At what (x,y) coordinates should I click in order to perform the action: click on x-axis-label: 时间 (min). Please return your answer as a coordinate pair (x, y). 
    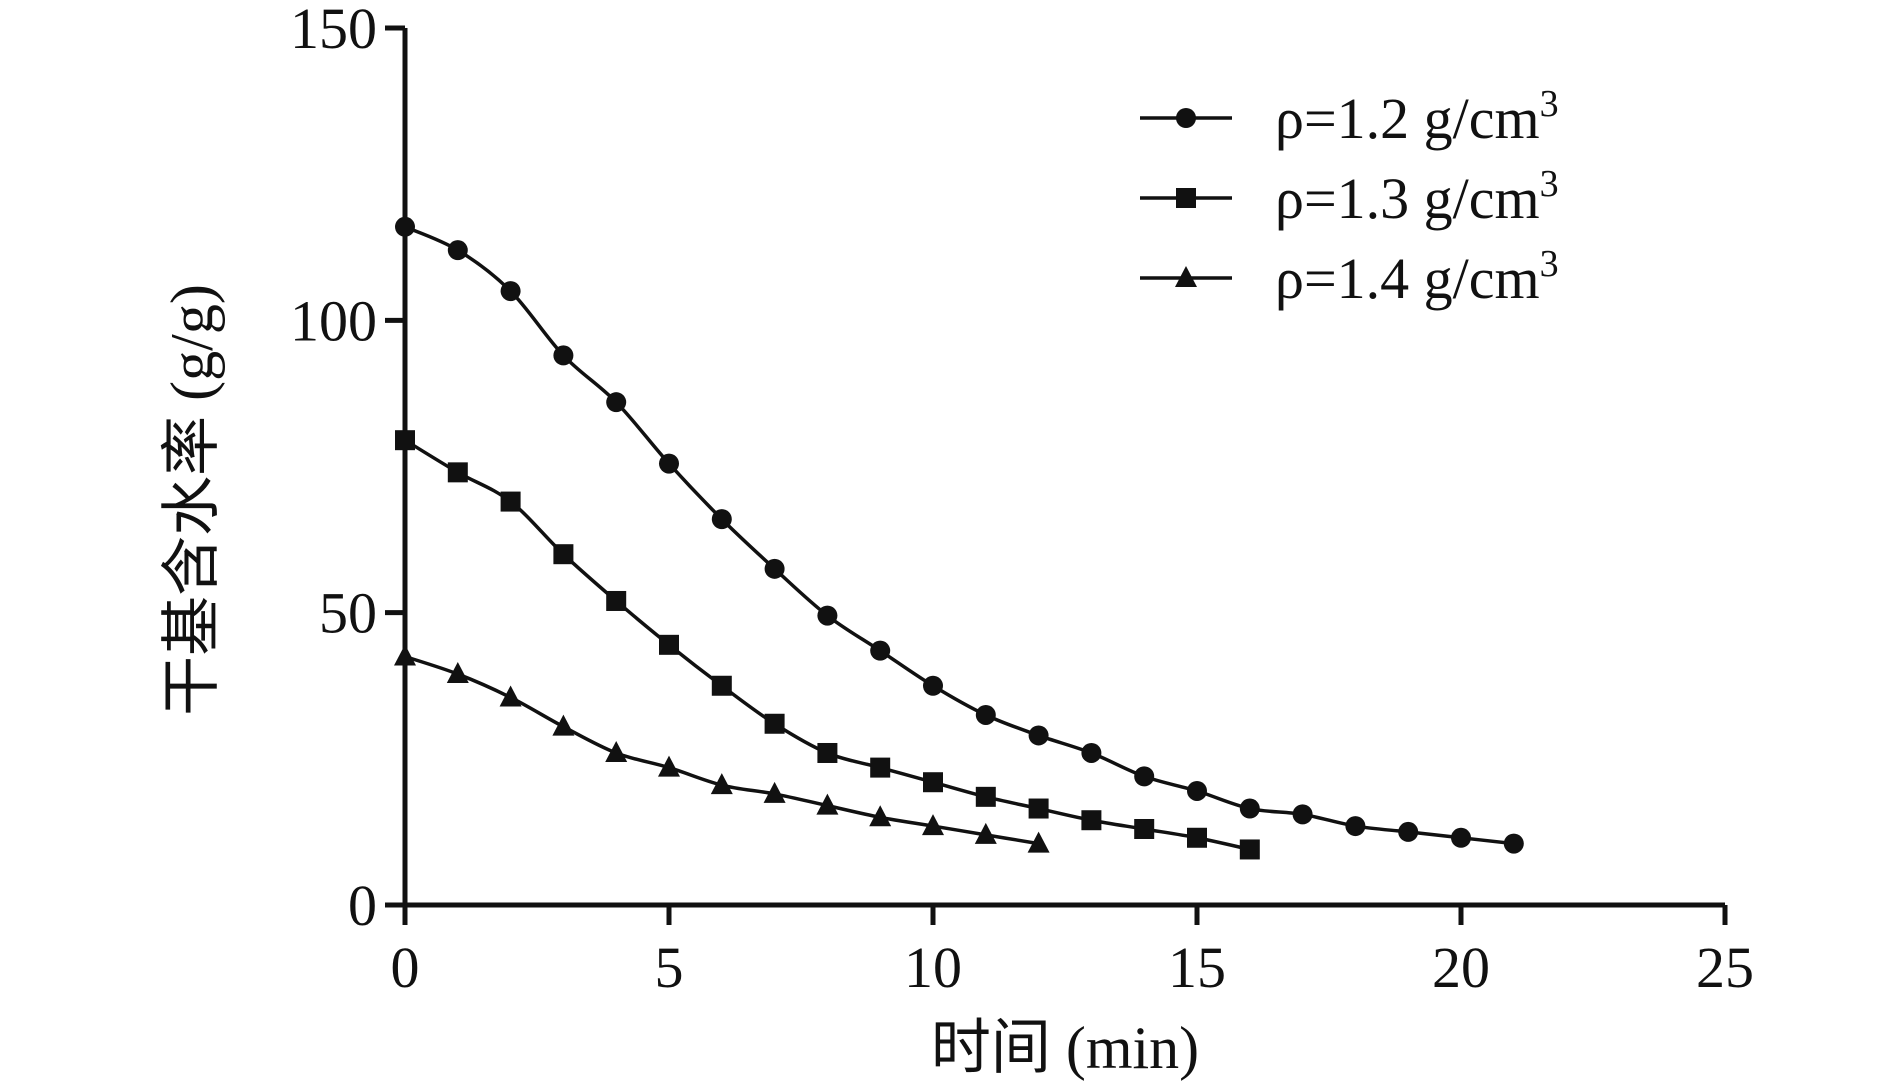
    Looking at the image, I should click on (1065, 1048).